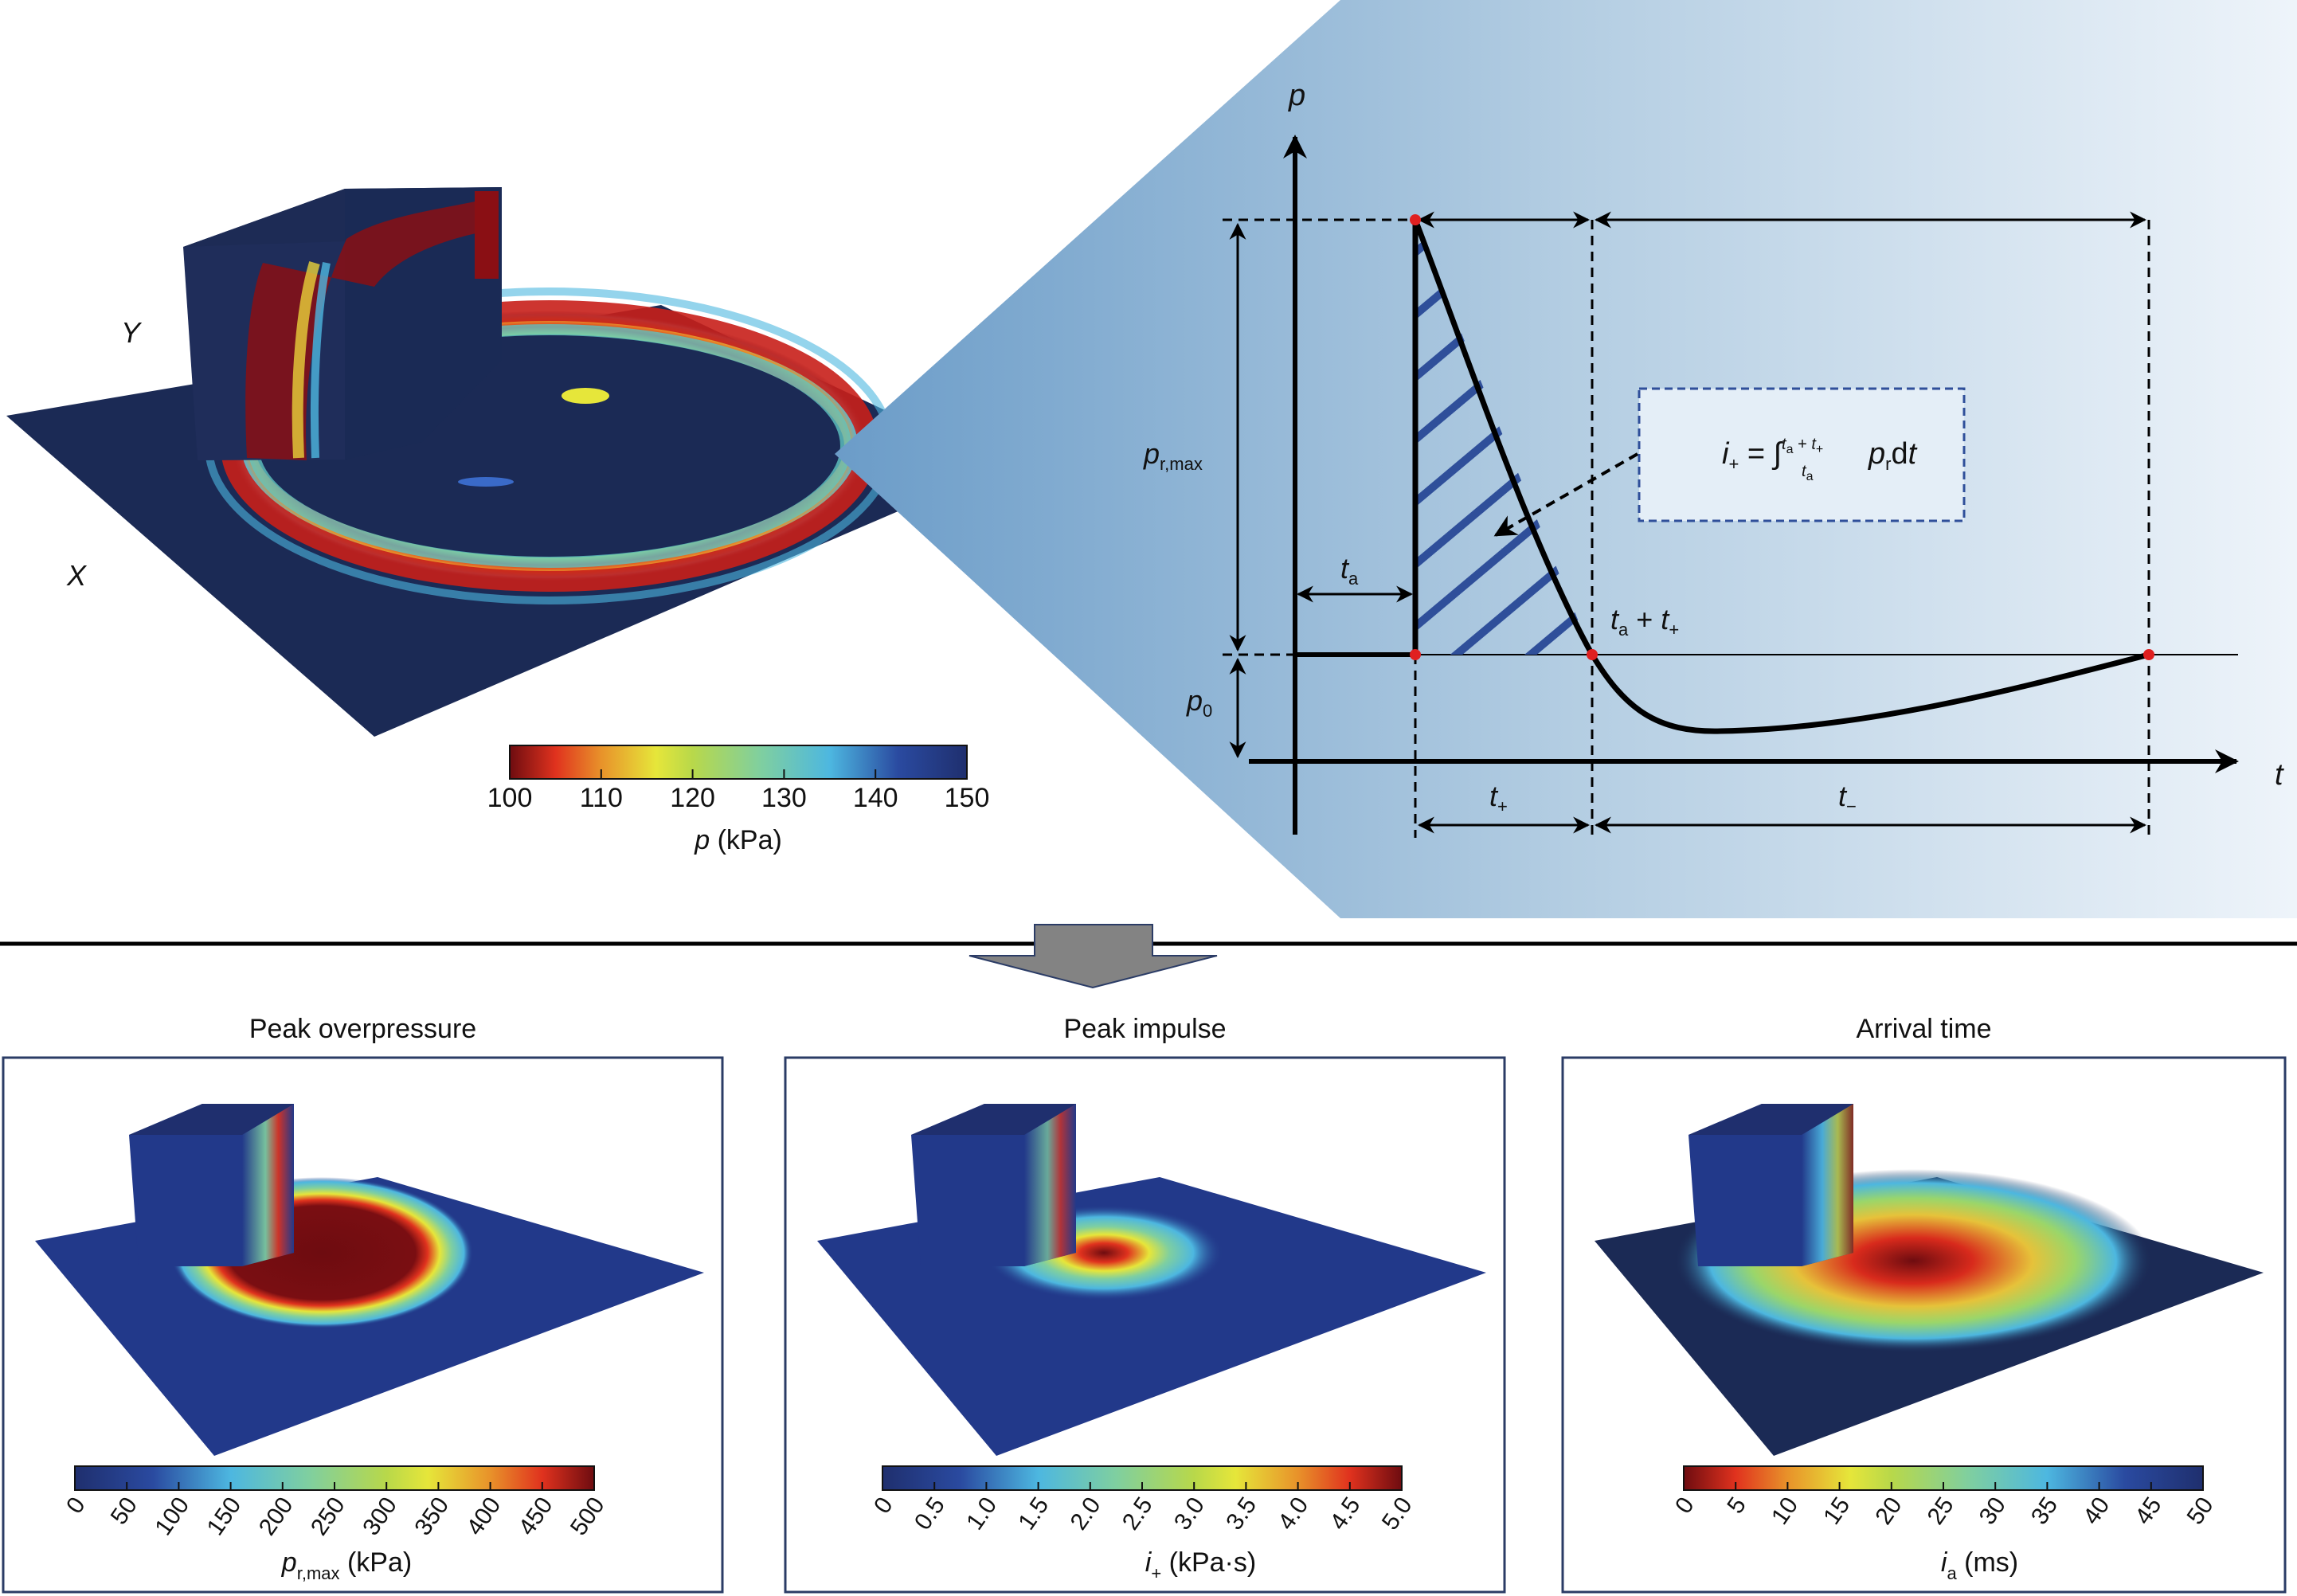 This screenshot has width=2297, height=1596. I want to click on key-points, so click(1782, 437).